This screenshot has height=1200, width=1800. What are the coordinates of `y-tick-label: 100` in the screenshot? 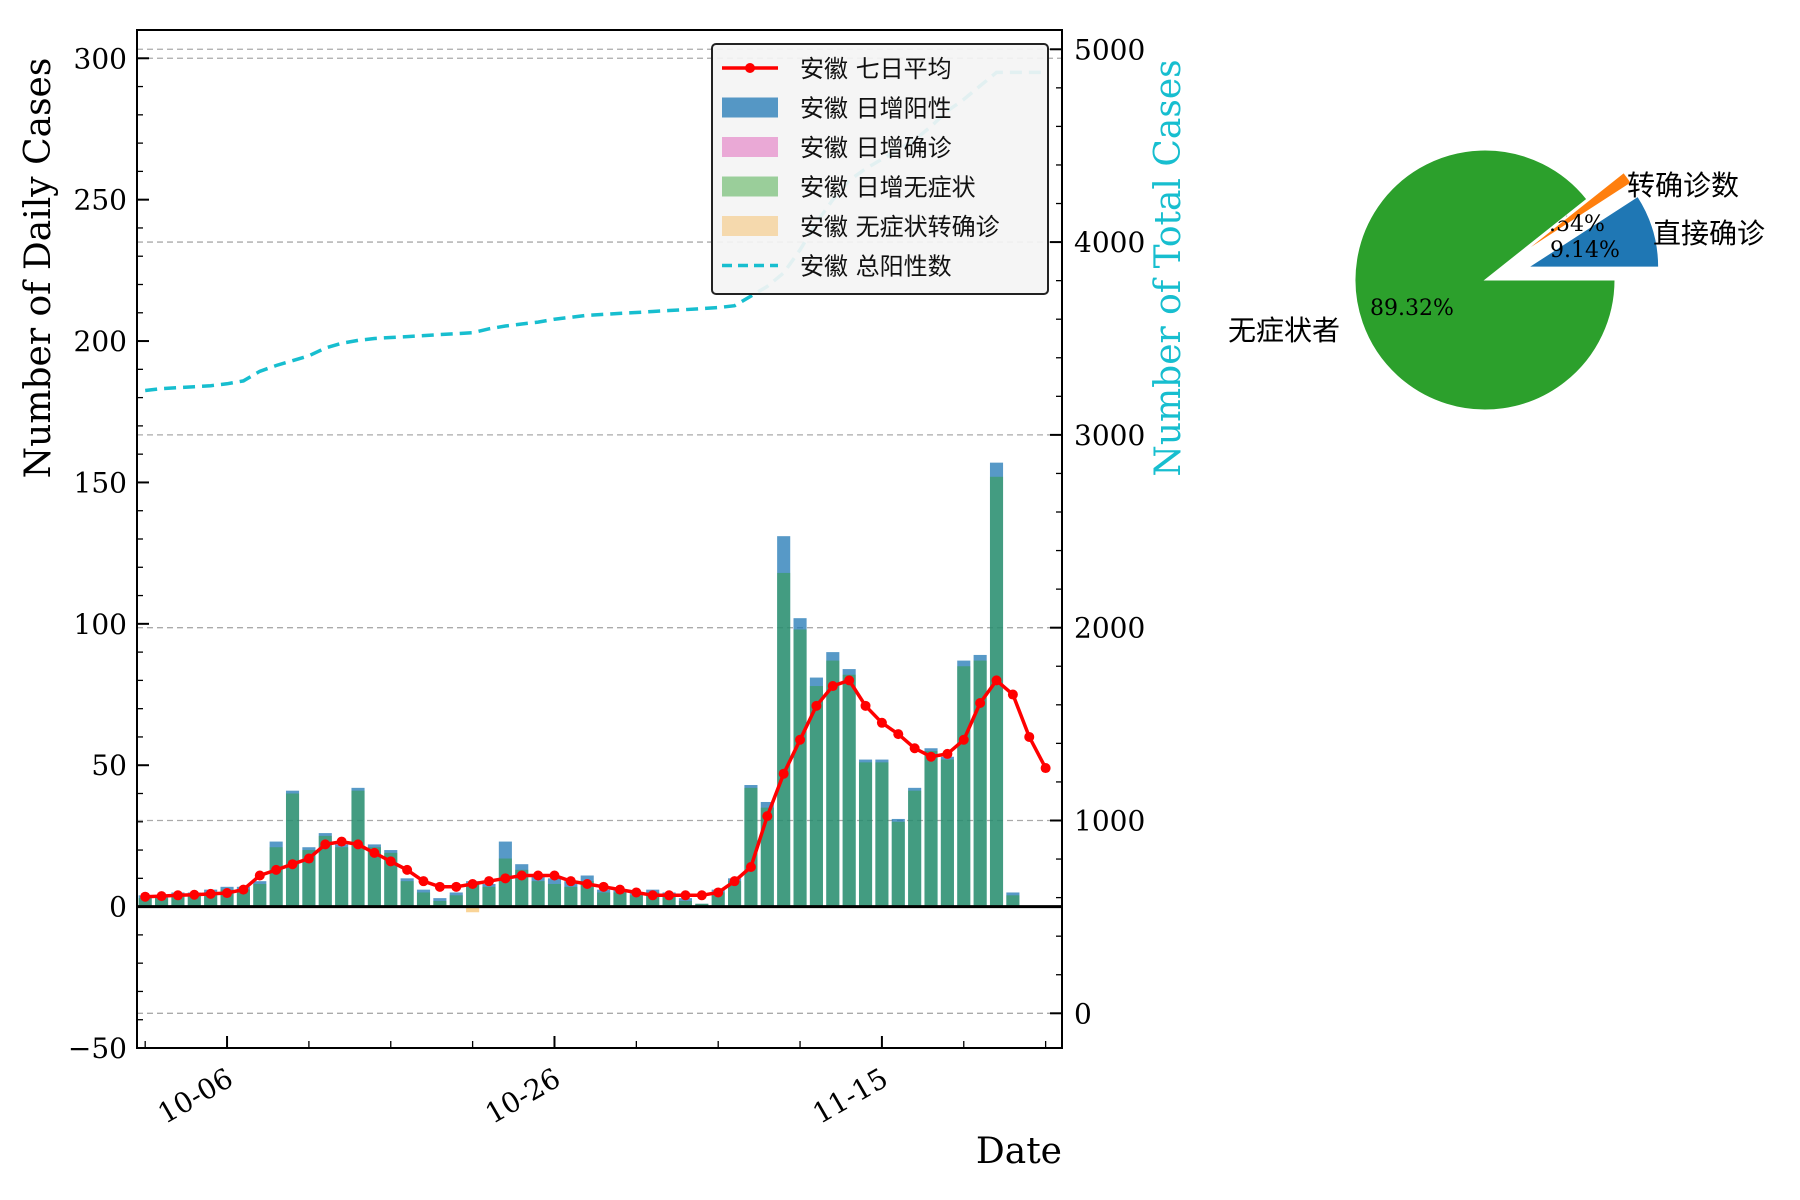 It's located at (100, 624).